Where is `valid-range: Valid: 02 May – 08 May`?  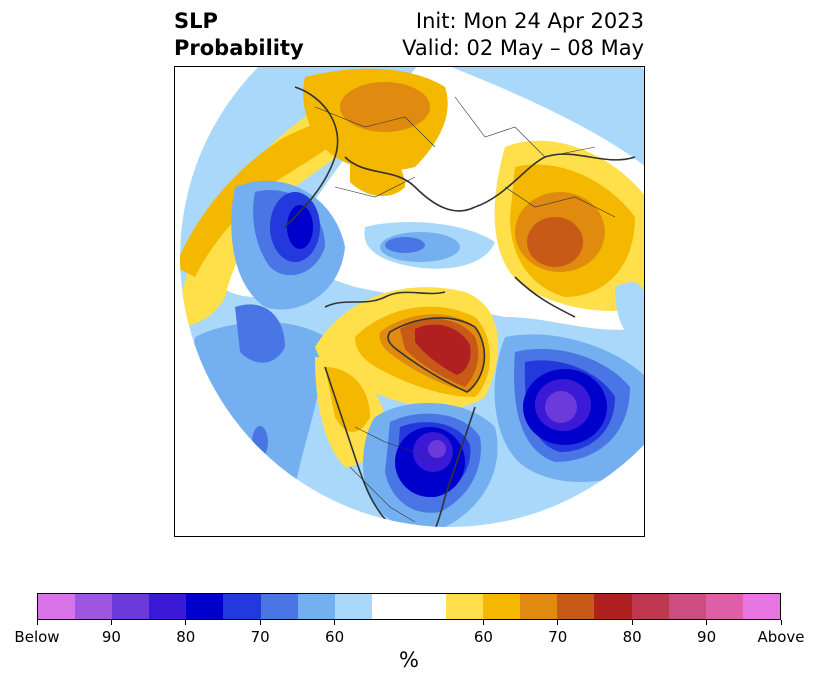 valid-range: Valid: 02 May – 08 May is located at coordinates (523, 48).